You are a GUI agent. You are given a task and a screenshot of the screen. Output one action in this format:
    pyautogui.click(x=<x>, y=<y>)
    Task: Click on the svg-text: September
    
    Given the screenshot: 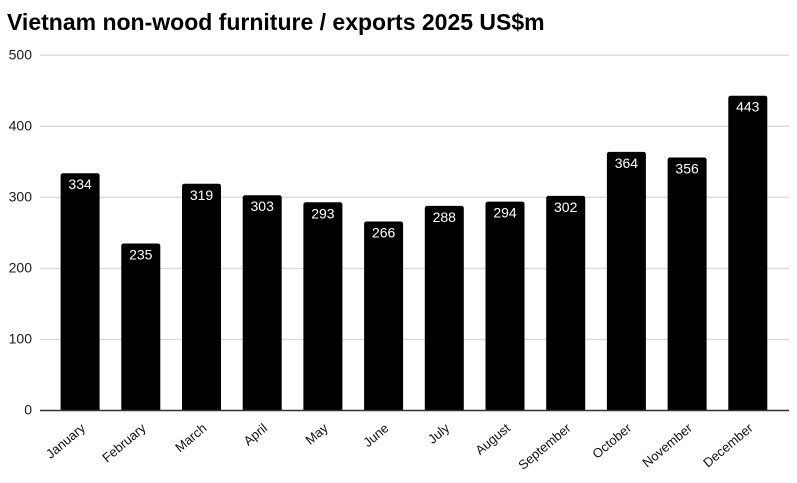 What is the action you would take?
    pyautogui.click(x=544, y=446)
    